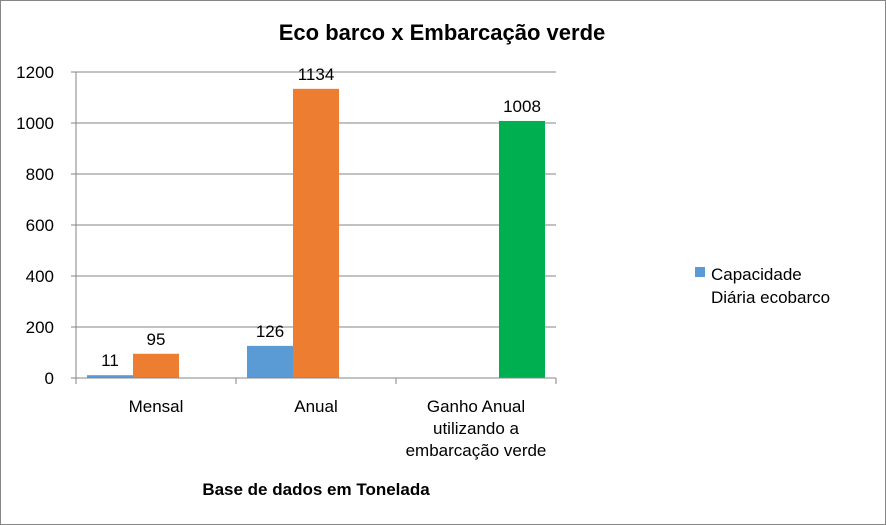  What do you see at coordinates (110, 360) in the screenshot?
I see `data-label-s0-c0: 11` at bounding box center [110, 360].